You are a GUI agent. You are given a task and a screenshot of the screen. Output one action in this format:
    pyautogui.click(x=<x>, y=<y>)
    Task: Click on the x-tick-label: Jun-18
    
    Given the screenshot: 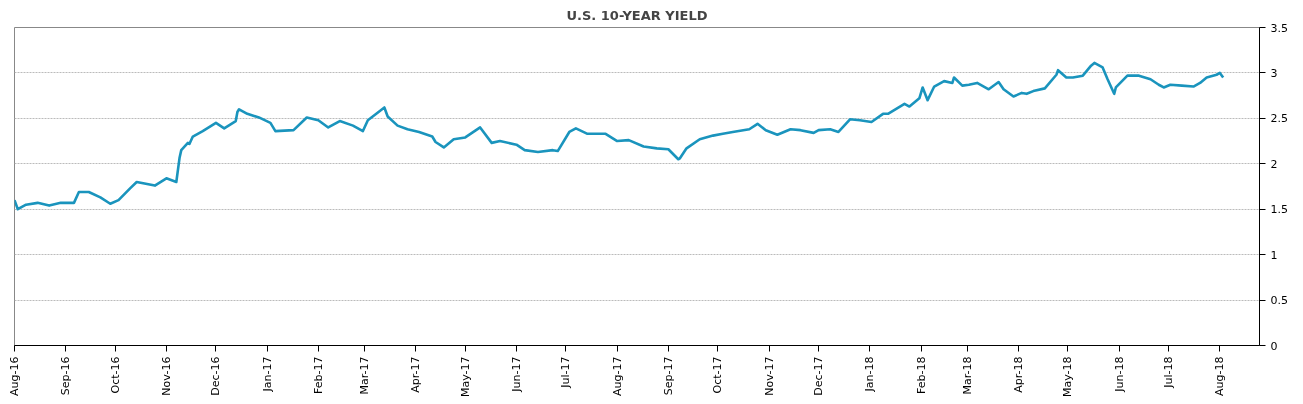 What is the action you would take?
    pyautogui.click(x=1119, y=374)
    